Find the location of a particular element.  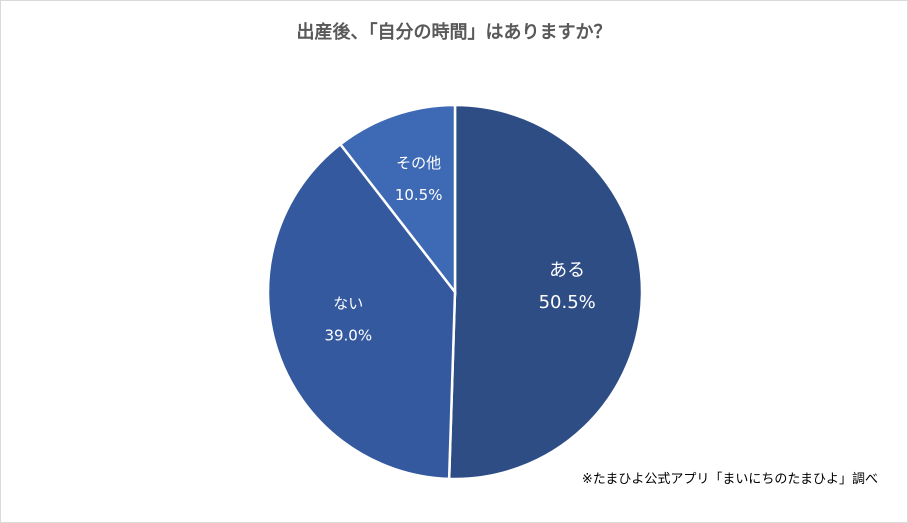

pie-value-2: 10.5% is located at coordinates (419, 195).